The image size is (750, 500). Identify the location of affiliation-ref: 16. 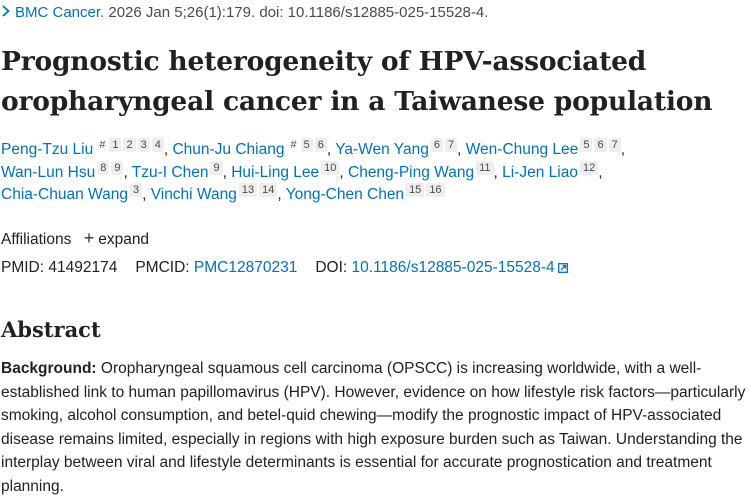
(435, 190).